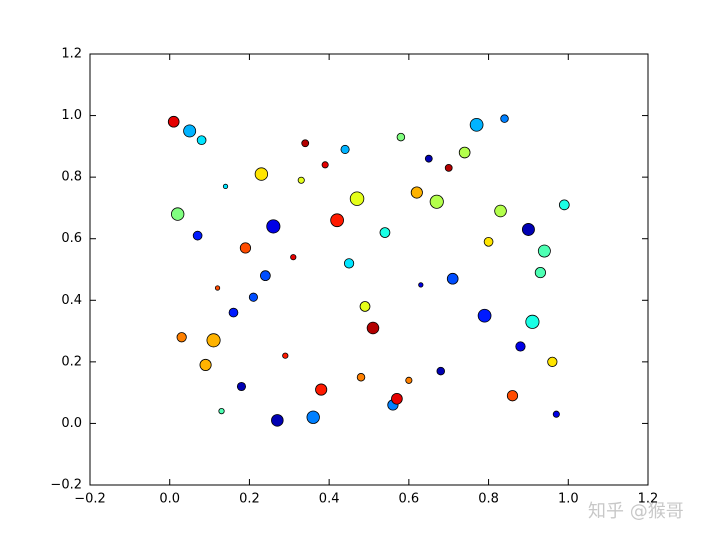  Describe the element at coordinates (71, 300) in the screenshot. I see `y-tick-label: 0.4` at that location.